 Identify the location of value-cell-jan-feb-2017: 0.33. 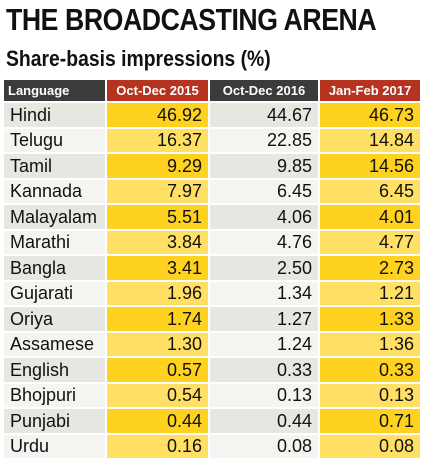
(369, 370).